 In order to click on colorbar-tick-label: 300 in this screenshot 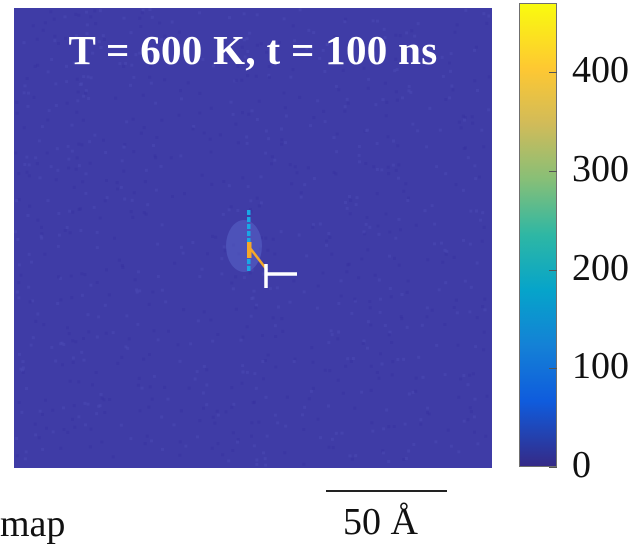, I will do `click(600, 168)`.